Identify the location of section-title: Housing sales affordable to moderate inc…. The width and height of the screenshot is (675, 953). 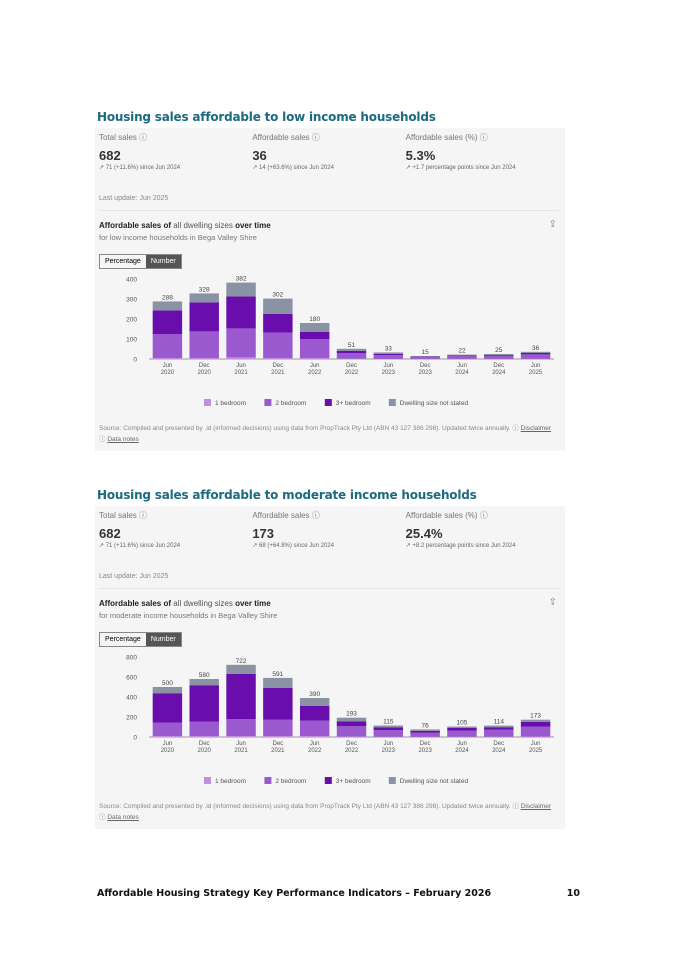
(287, 495).